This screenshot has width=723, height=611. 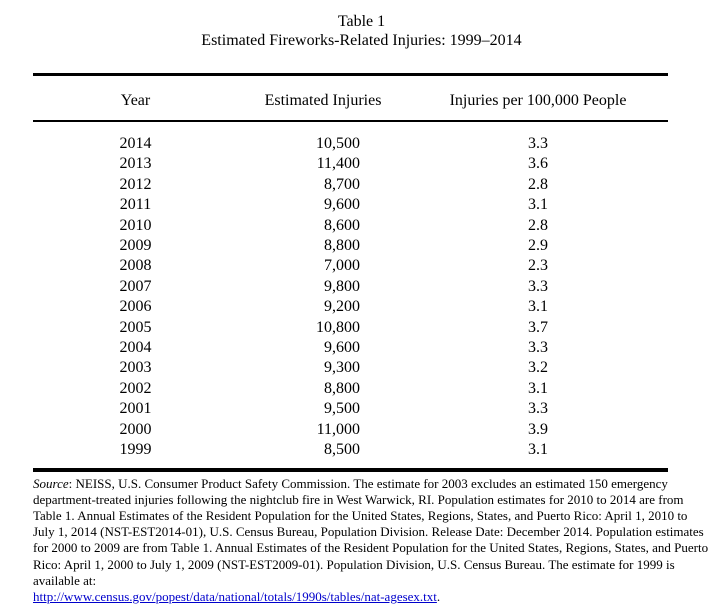 I want to click on injuries-cell: 10,800, so click(x=338, y=327).